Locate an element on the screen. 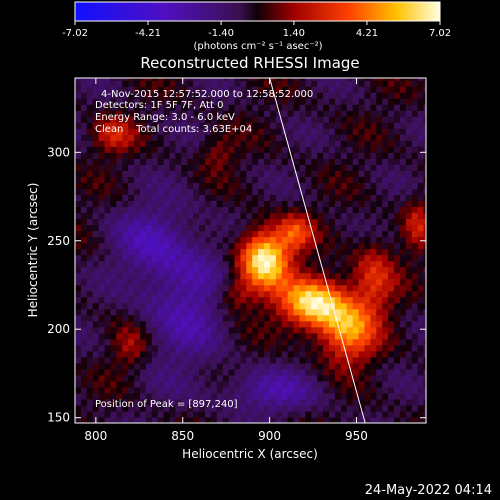 The width and height of the screenshot is (500, 500). y-tick-label: 300 is located at coordinates (58, 152).